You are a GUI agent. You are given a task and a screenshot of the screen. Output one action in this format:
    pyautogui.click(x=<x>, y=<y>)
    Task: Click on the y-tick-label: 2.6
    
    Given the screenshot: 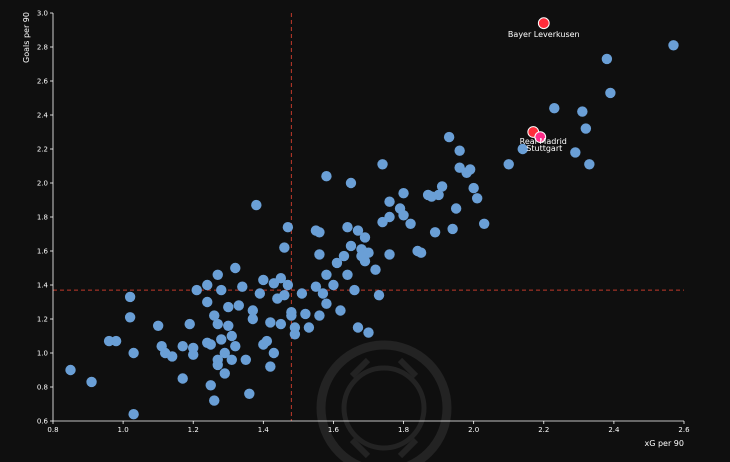 What is the action you would take?
    pyautogui.click(x=43, y=82)
    